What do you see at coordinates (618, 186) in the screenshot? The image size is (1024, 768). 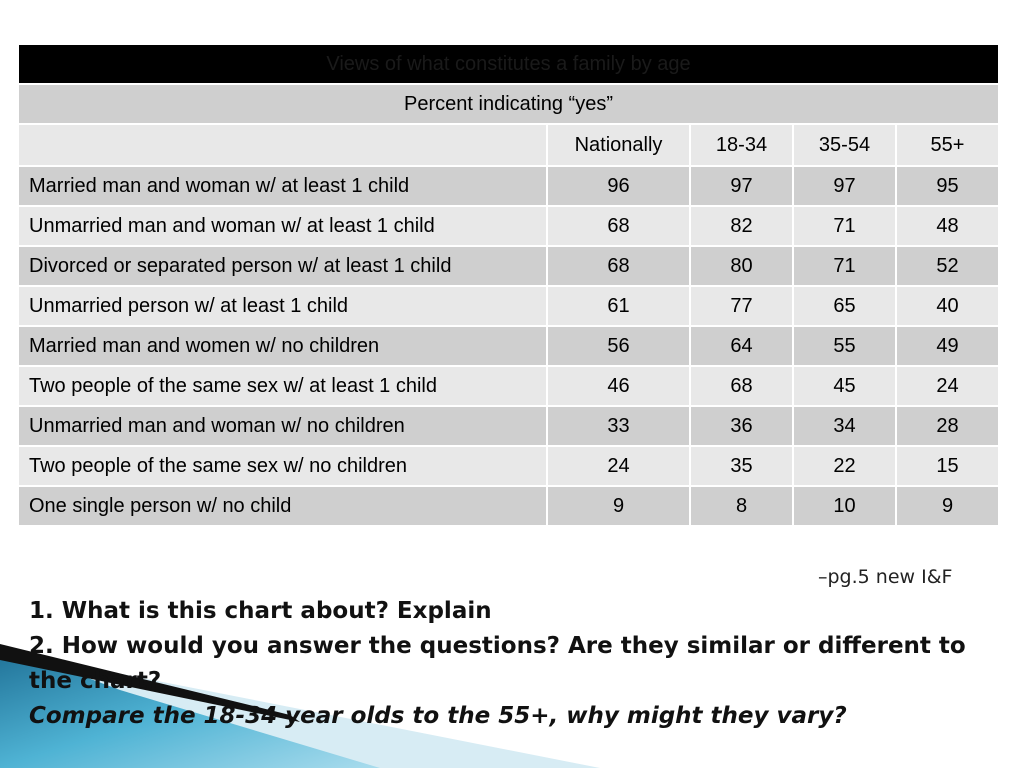 I see `row-value-cell: 96` at bounding box center [618, 186].